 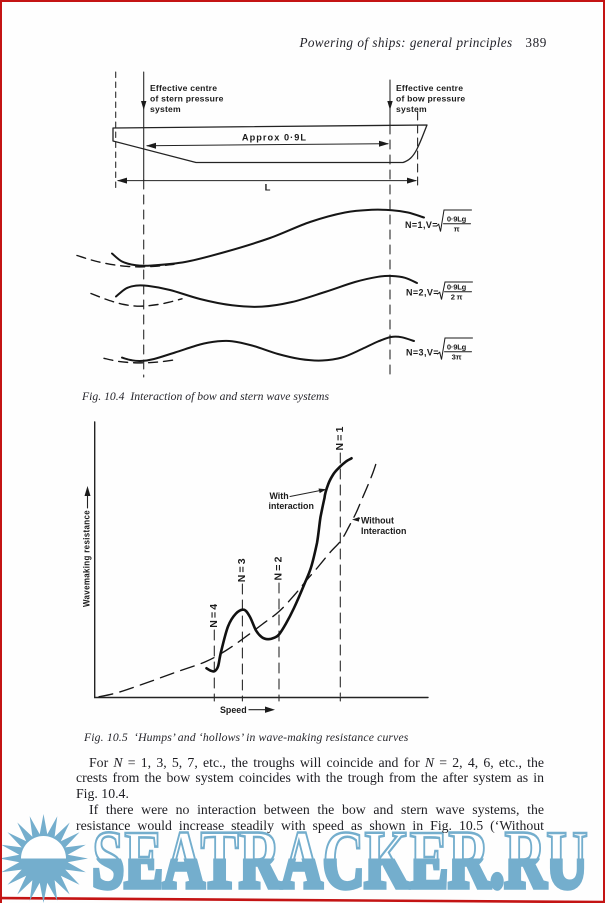 I want to click on svg-text: N=1, so click(x=340, y=437).